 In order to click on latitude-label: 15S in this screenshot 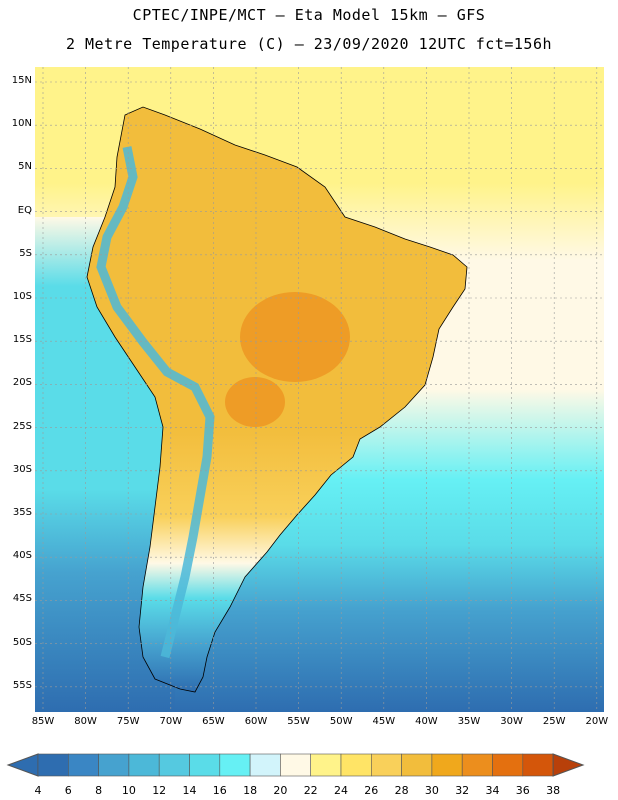, I will do `click(22, 340)`.